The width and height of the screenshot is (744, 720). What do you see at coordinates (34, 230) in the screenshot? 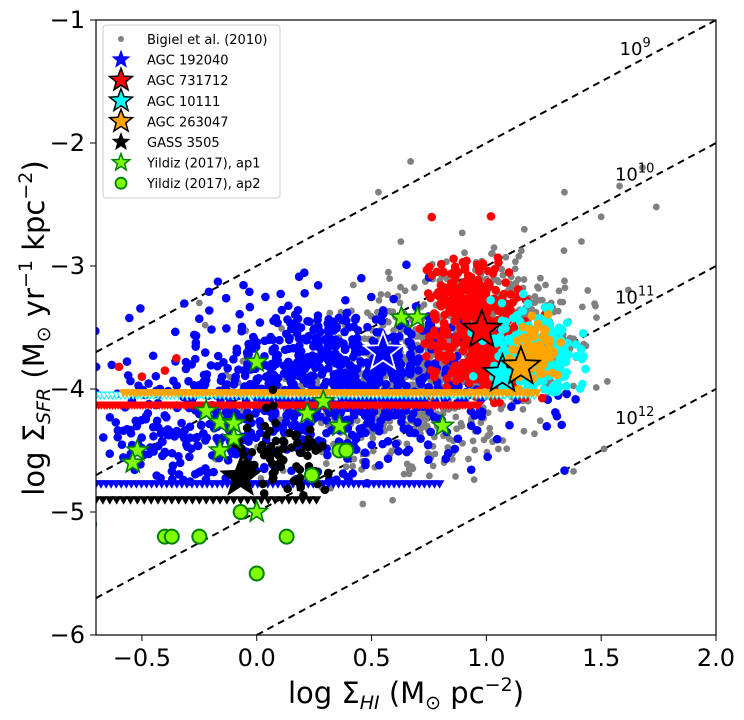
I see `y-axis-label-kpc: kpc` at bounding box center [34, 230].